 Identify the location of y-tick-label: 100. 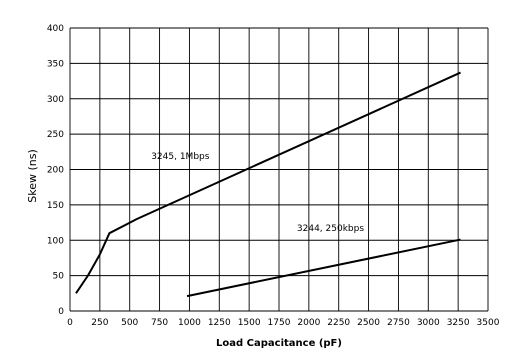
(55, 241).